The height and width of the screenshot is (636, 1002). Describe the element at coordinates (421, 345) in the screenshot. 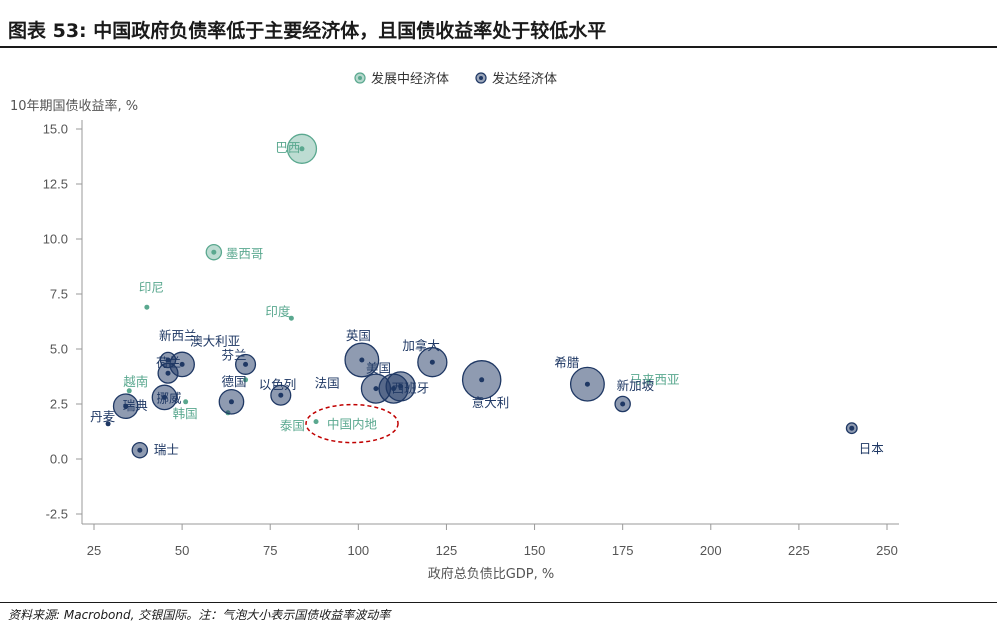

I see `point-label-加拿大: 加拿大` at that location.